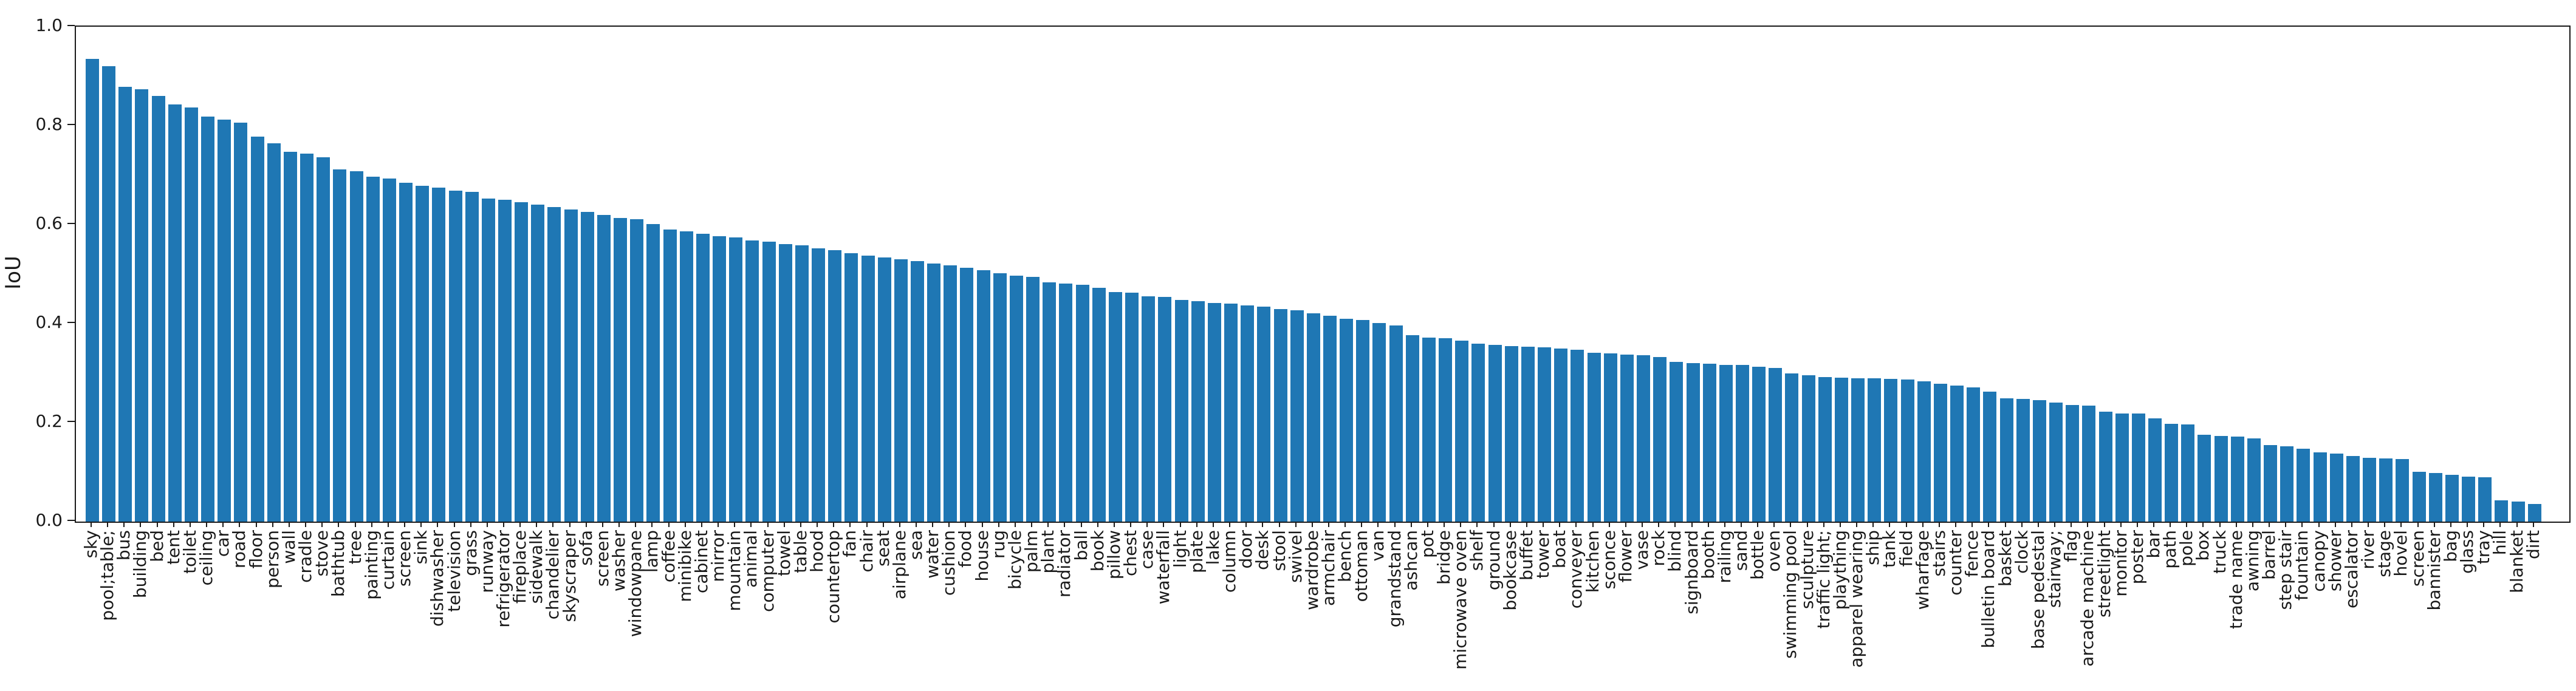  Describe the element at coordinates (49, 25) in the screenshot. I see `y-tick-label: 1.0` at that location.